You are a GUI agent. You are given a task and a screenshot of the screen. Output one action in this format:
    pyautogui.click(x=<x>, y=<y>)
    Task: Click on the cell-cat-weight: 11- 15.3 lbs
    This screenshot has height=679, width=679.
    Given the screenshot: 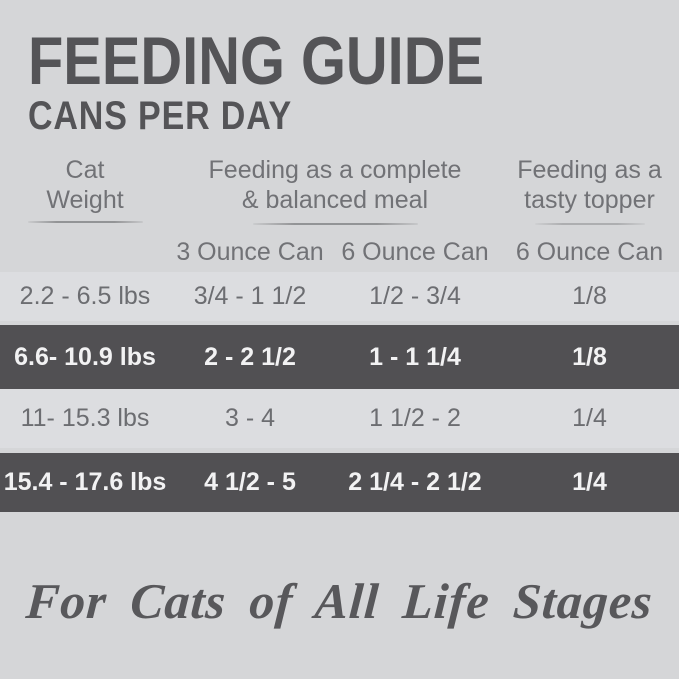 What is the action you would take?
    pyautogui.click(x=85, y=418)
    